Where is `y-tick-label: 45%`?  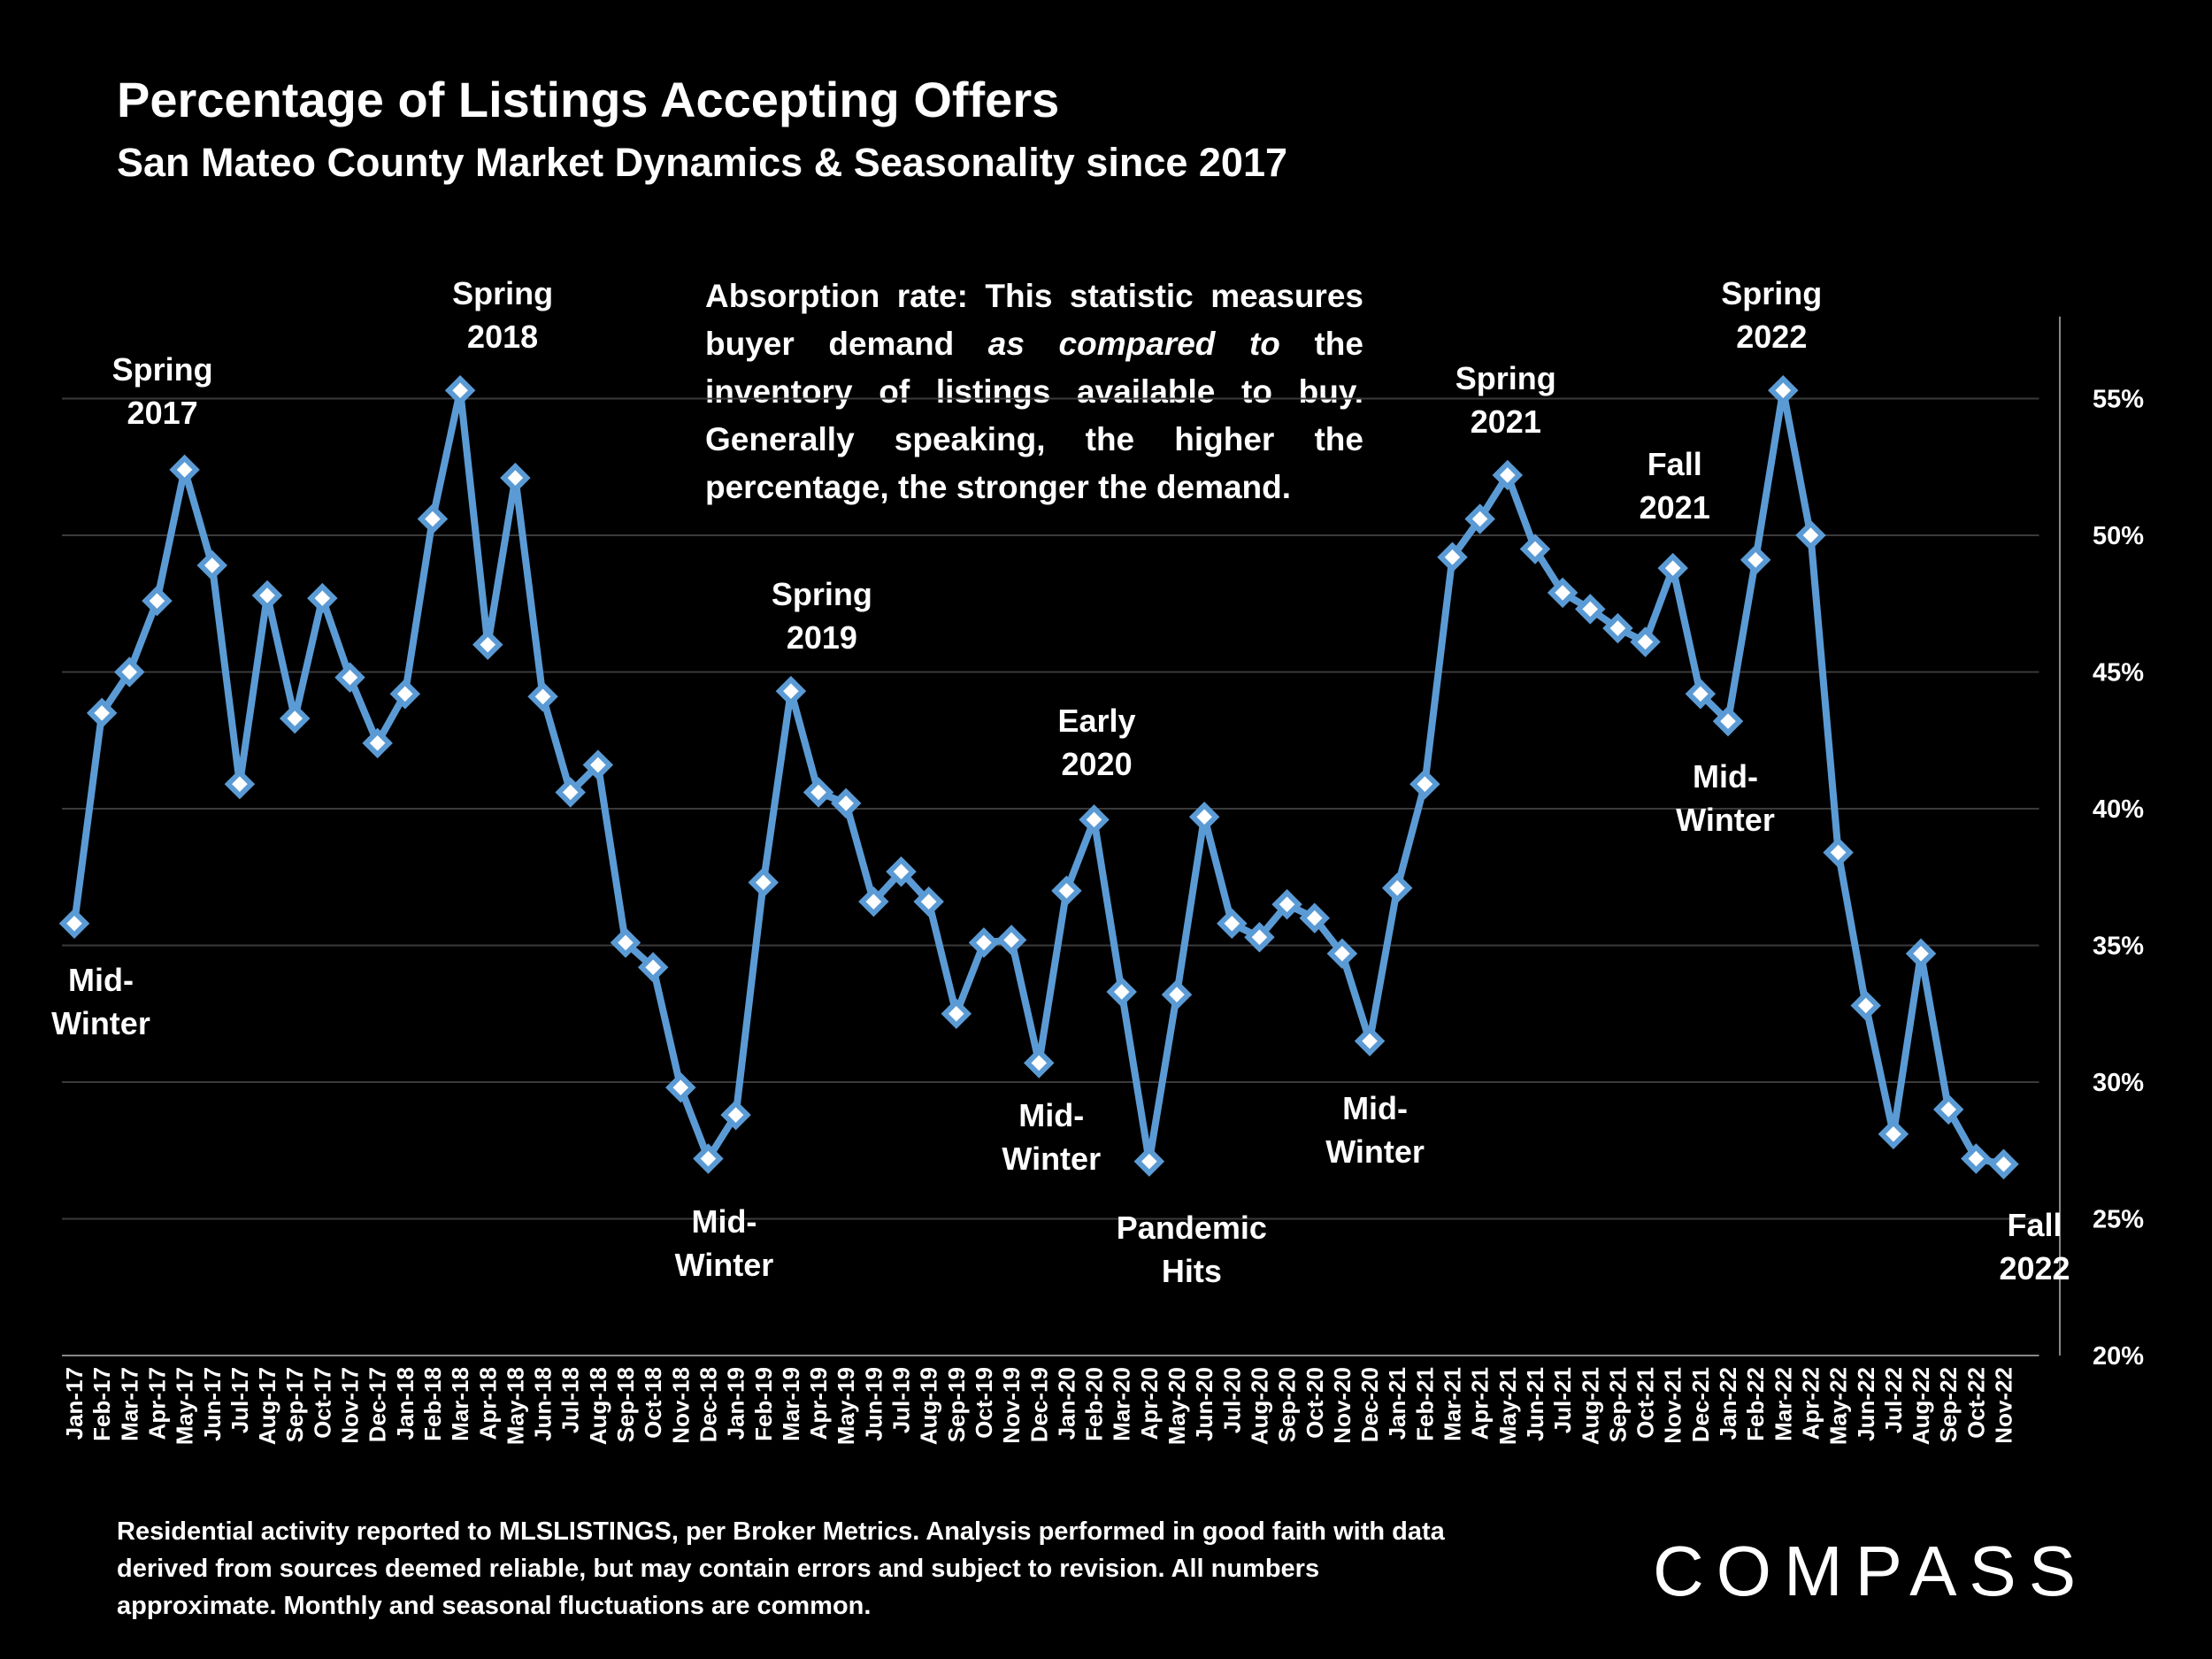
y-tick-label: 45% is located at coordinates (2119, 673).